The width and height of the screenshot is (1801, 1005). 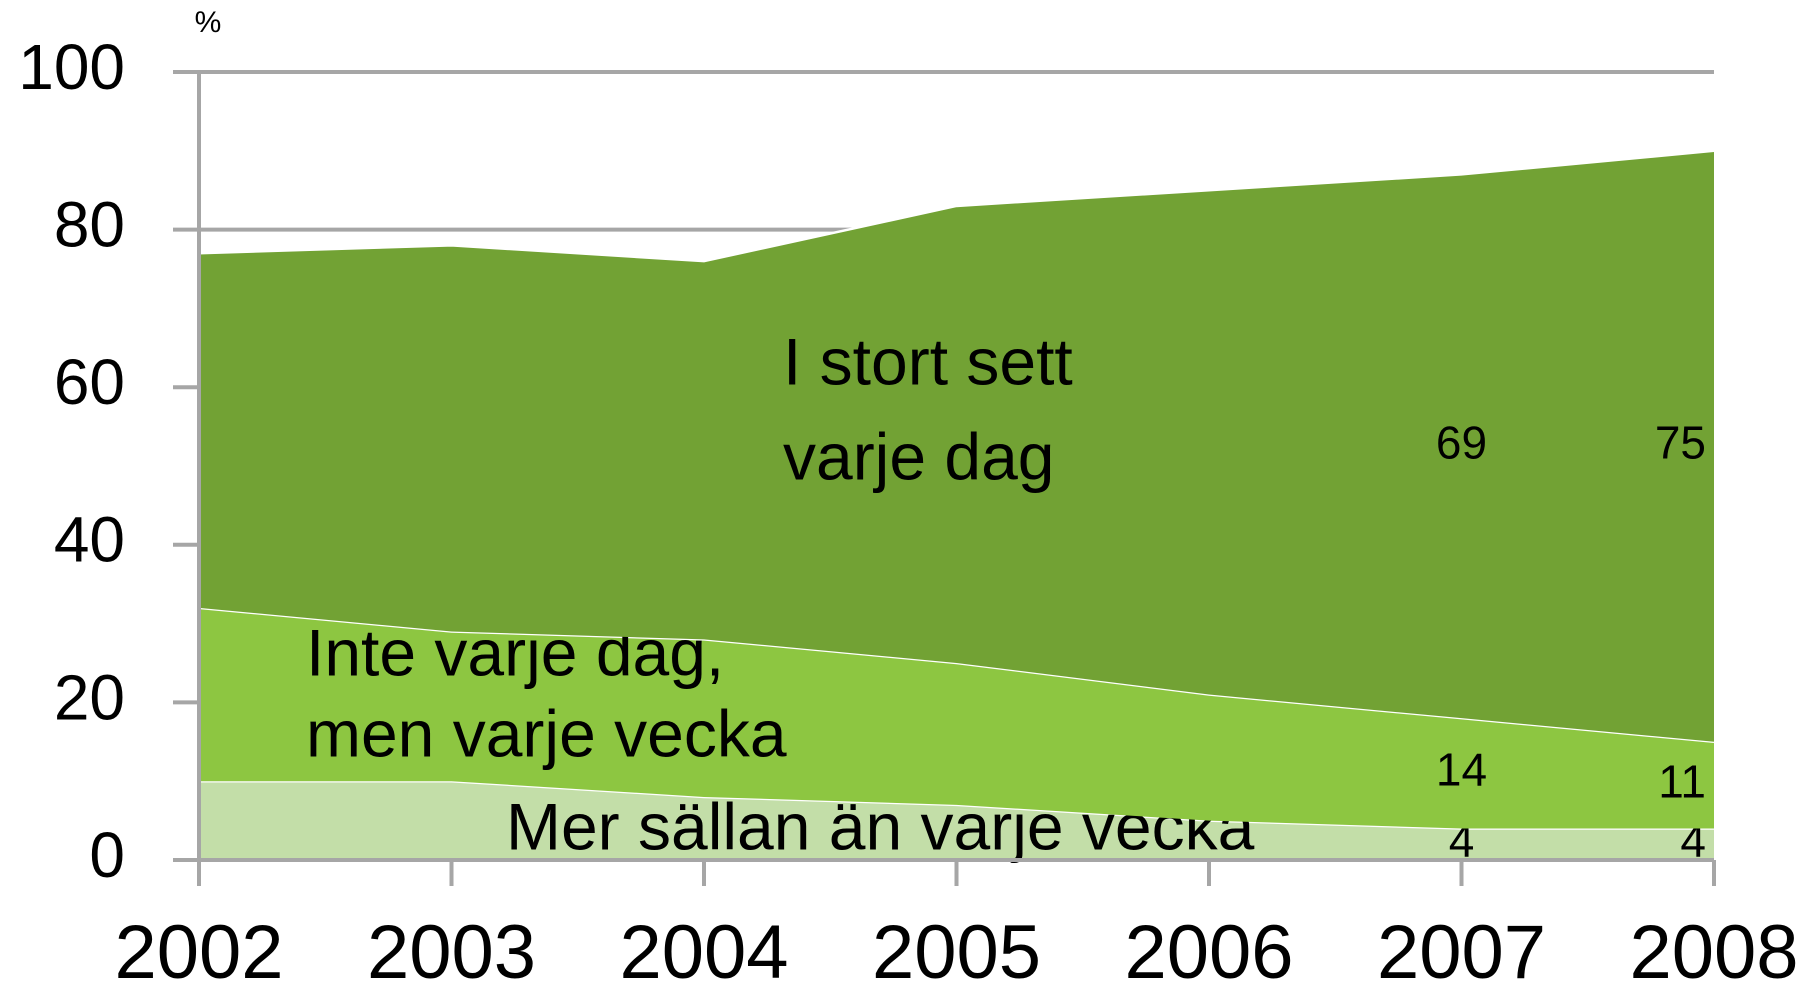 I want to click on y-tick-label: 20, so click(x=89, y=697).